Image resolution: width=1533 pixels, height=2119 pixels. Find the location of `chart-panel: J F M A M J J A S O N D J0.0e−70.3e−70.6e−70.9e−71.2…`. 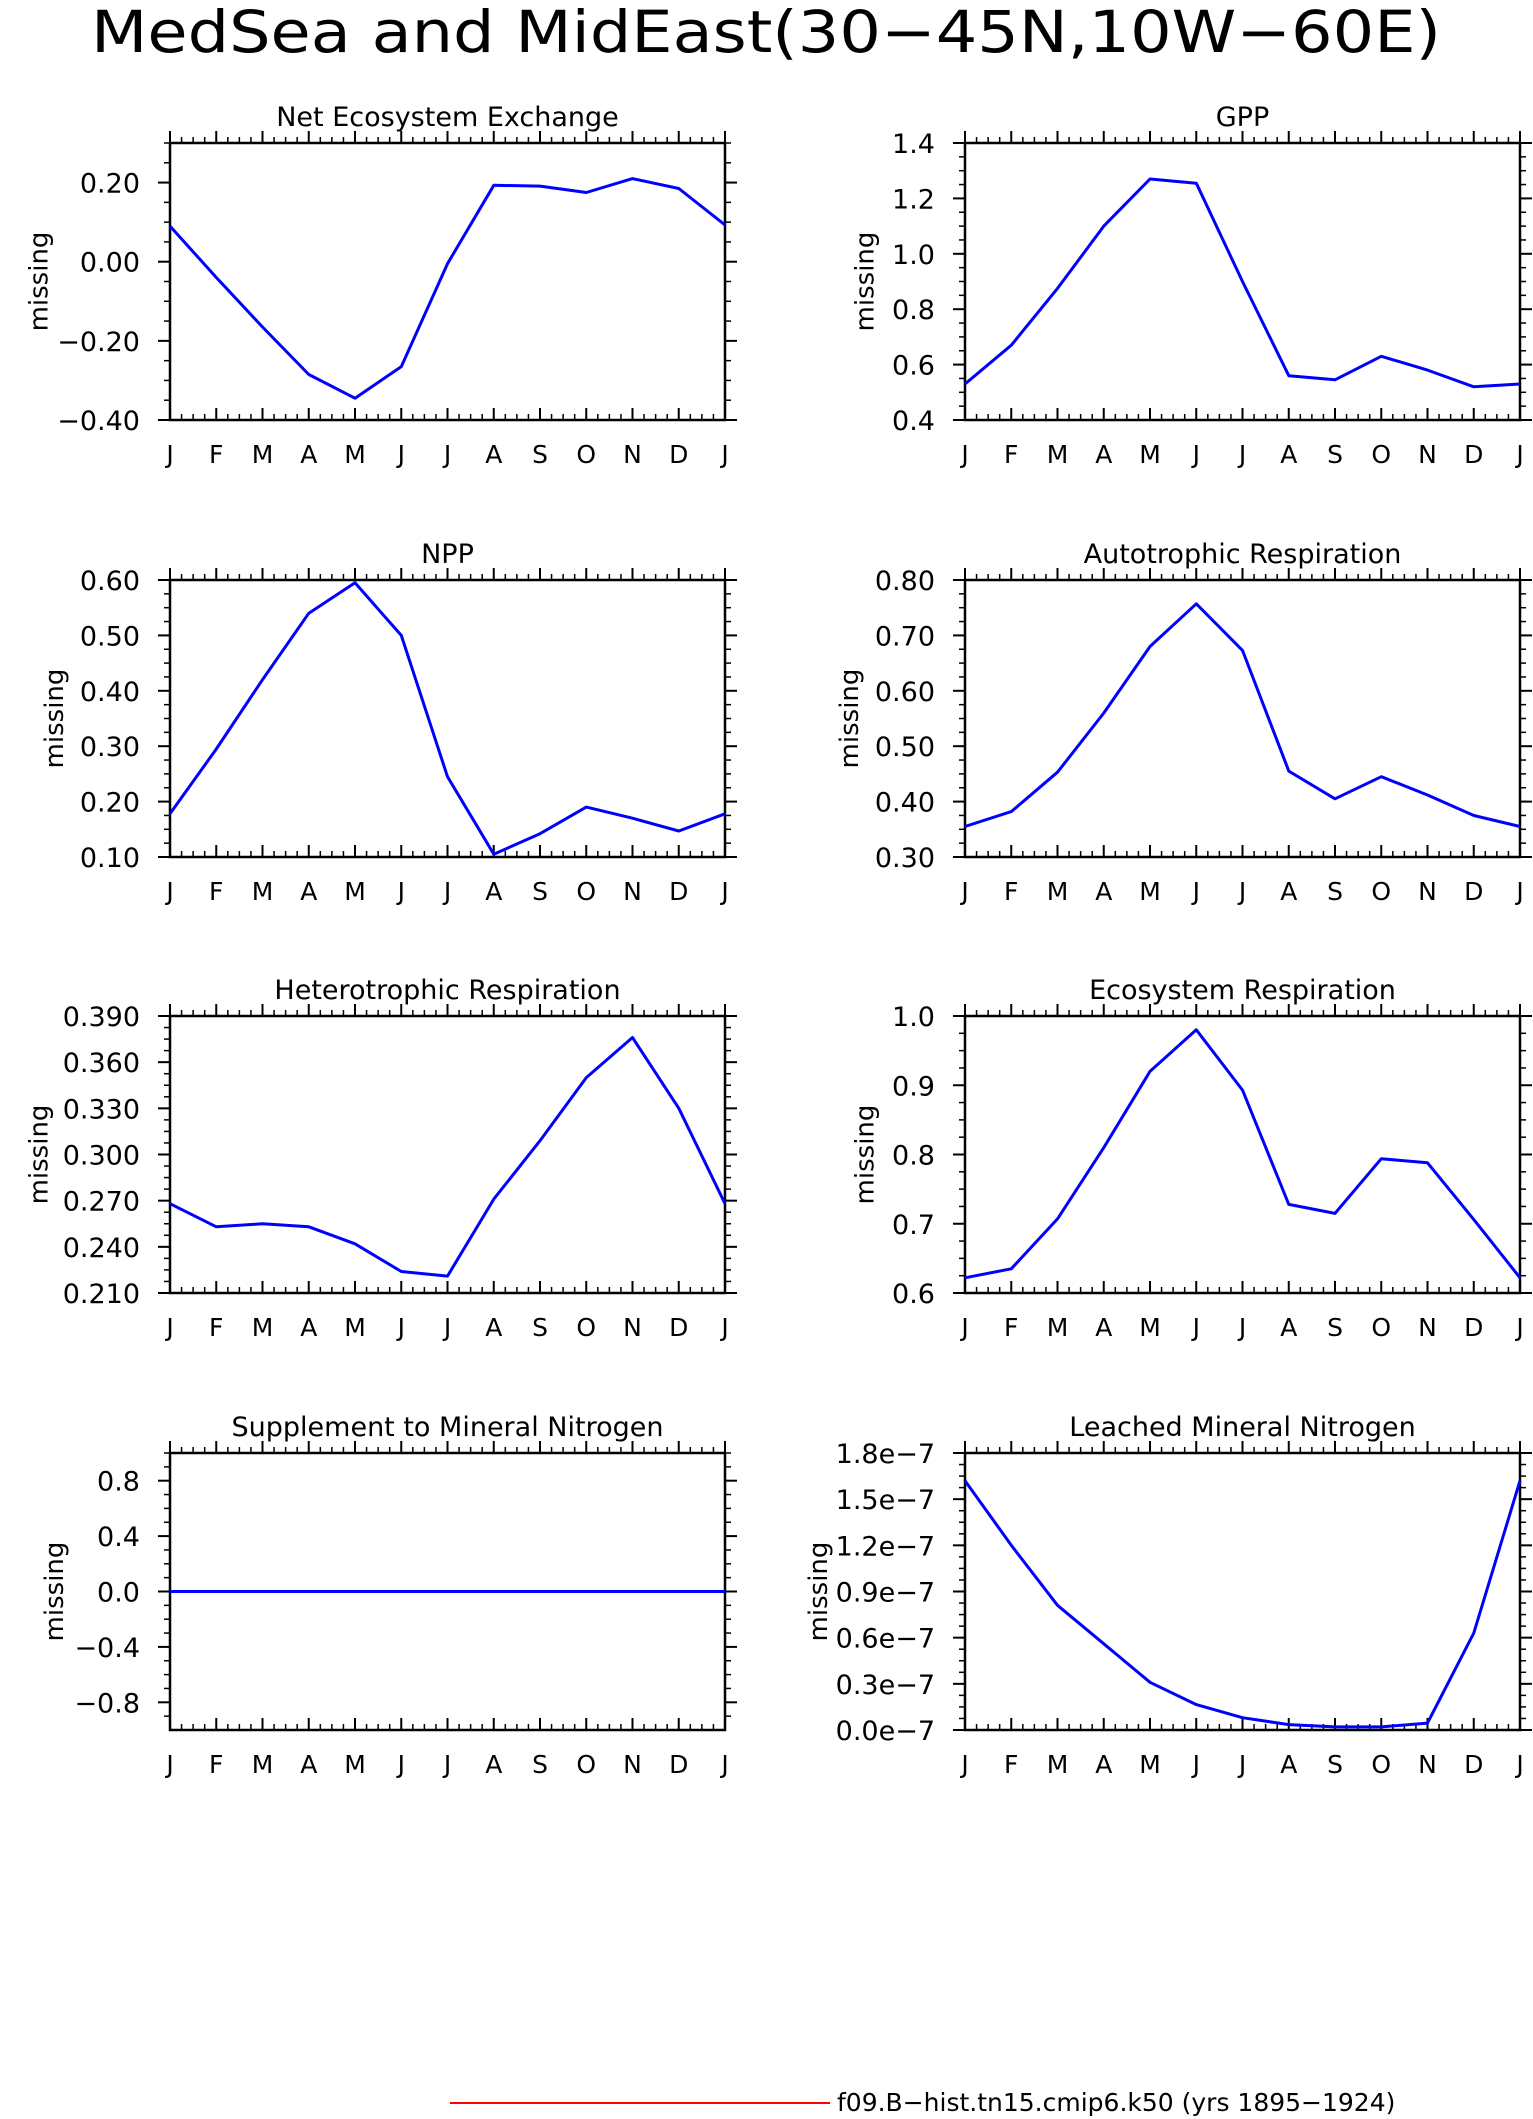

chart-panel: J F M A M J J A S O N D J0.0e−70.3e−70.6e−70.9e−71.2… is located at coordinates (1168, 1595).